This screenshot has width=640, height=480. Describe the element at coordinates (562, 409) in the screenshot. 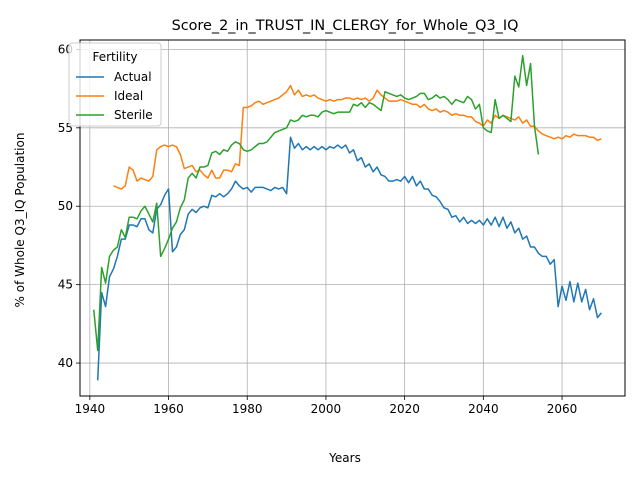

I see `x-tick-label: 2060` at that location.